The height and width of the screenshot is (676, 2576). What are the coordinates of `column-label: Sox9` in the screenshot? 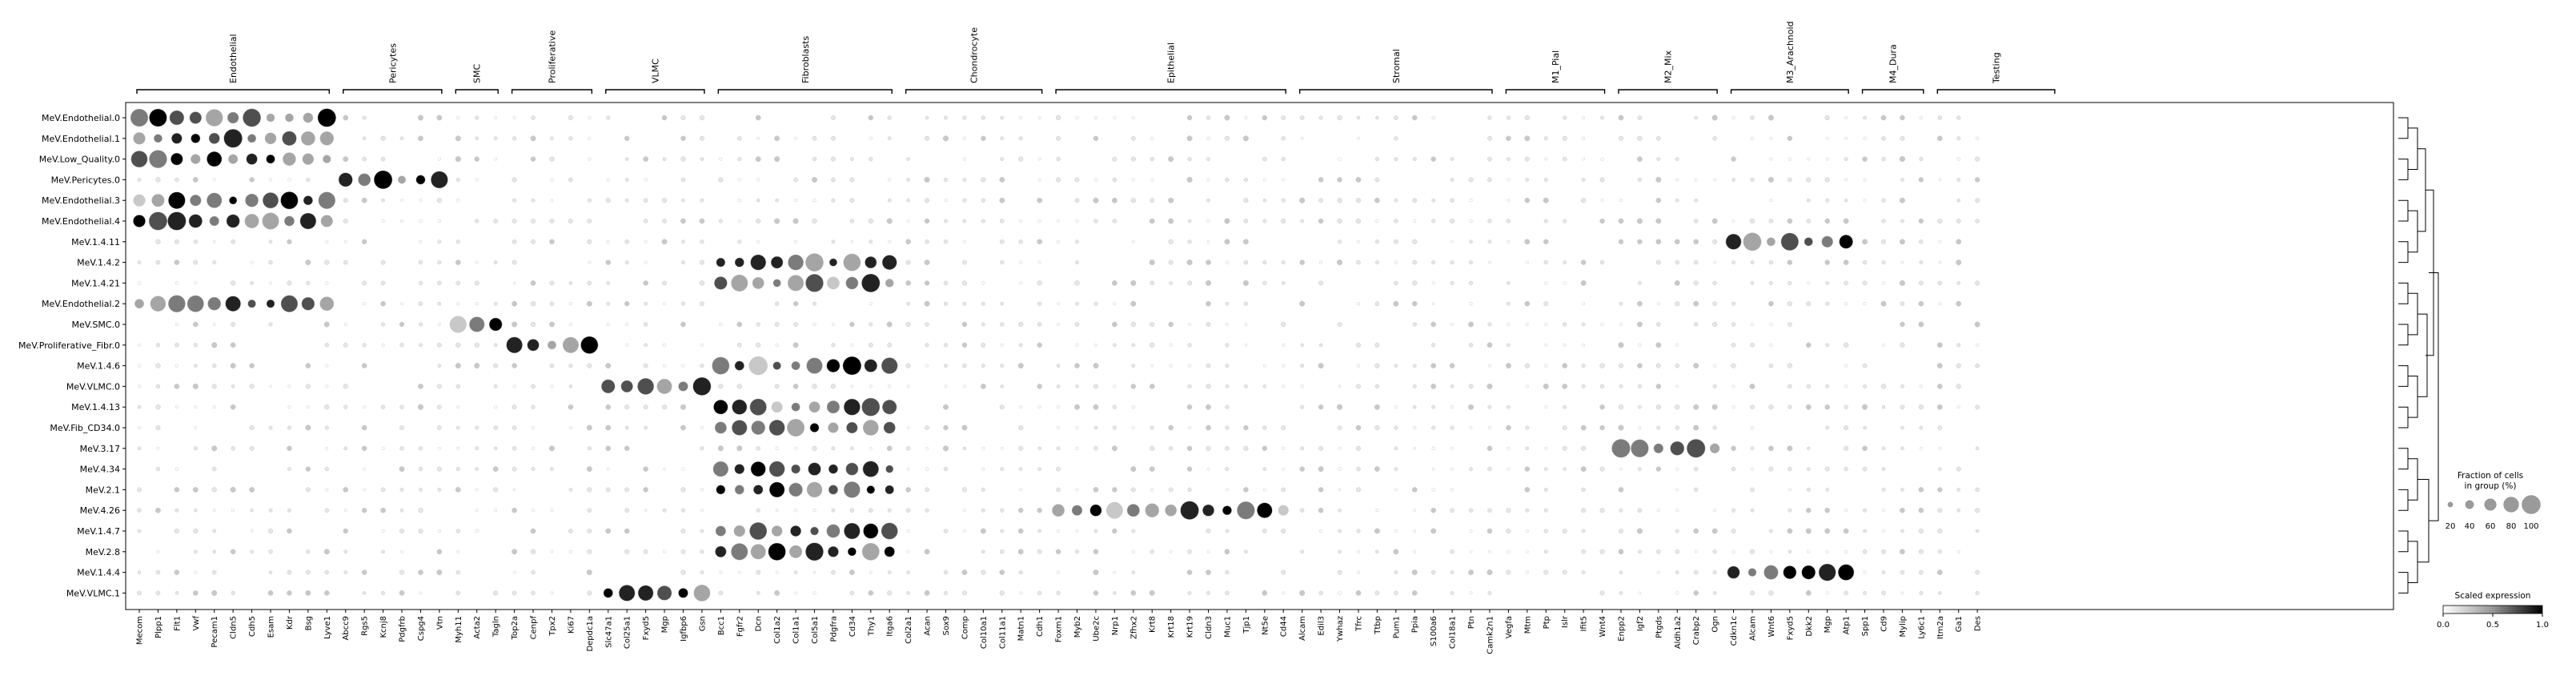 It's located at (947, 625).